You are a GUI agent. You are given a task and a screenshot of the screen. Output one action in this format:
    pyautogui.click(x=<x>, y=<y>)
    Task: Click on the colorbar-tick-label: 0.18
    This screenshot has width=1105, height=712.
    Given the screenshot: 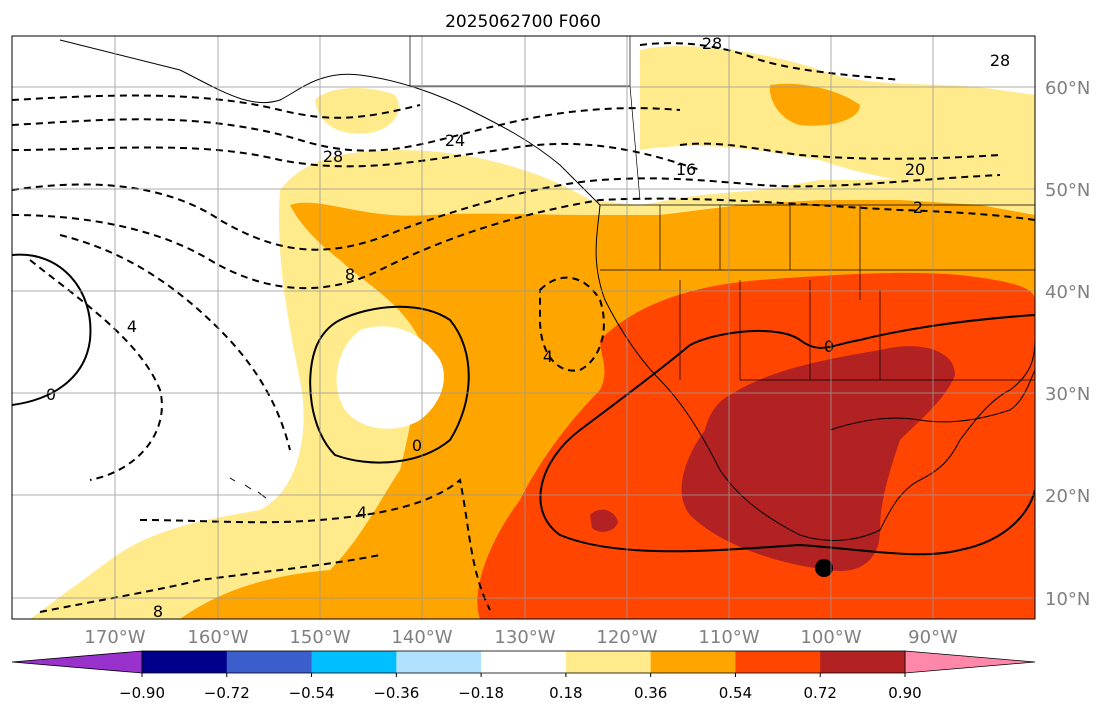 What is the action you would take?
    pyautogui.click(x=565, y=693)
    